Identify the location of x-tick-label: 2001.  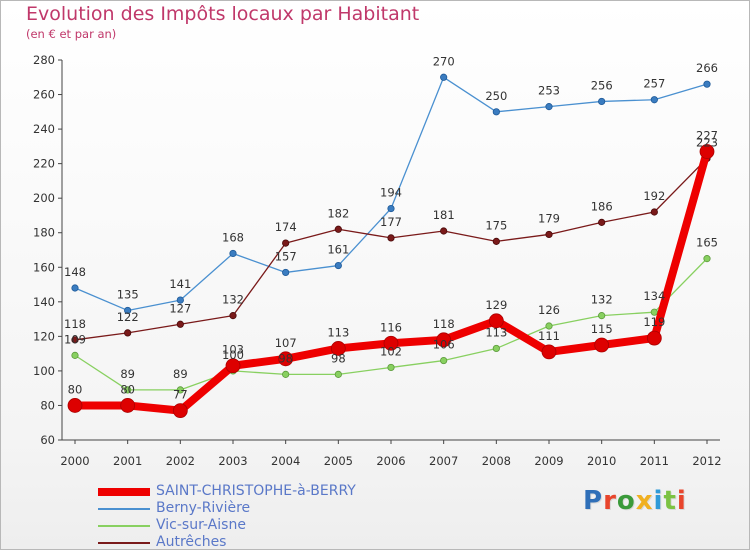
(127, 461).